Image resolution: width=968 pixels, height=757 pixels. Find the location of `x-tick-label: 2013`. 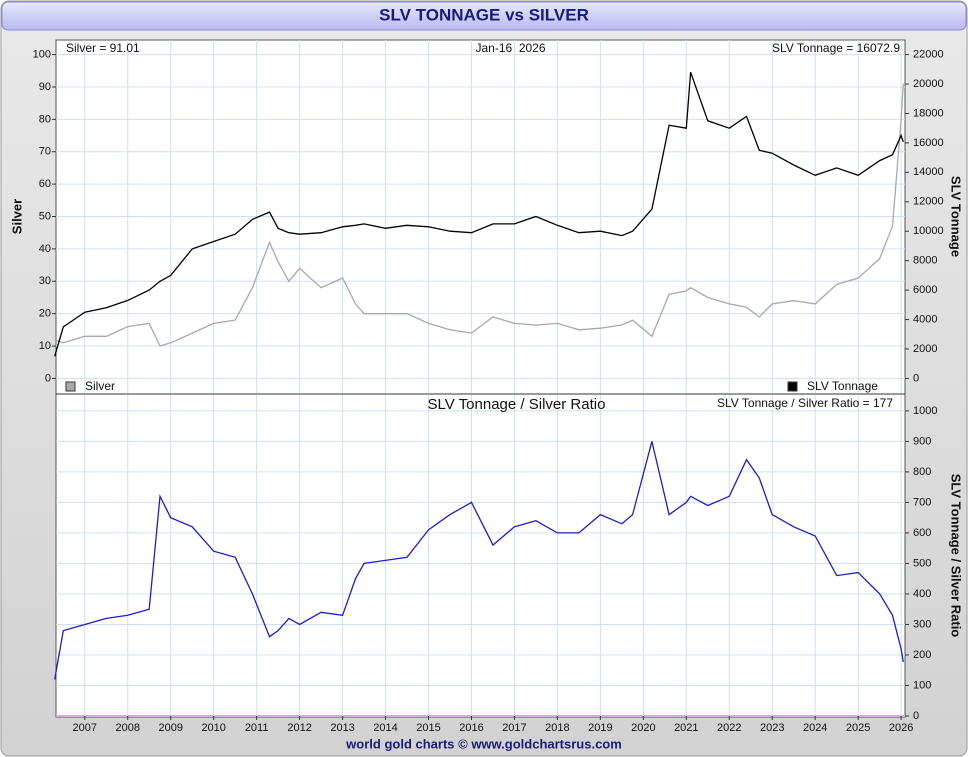

x-tick-label: 2013 is located at coordinates (342, 728).